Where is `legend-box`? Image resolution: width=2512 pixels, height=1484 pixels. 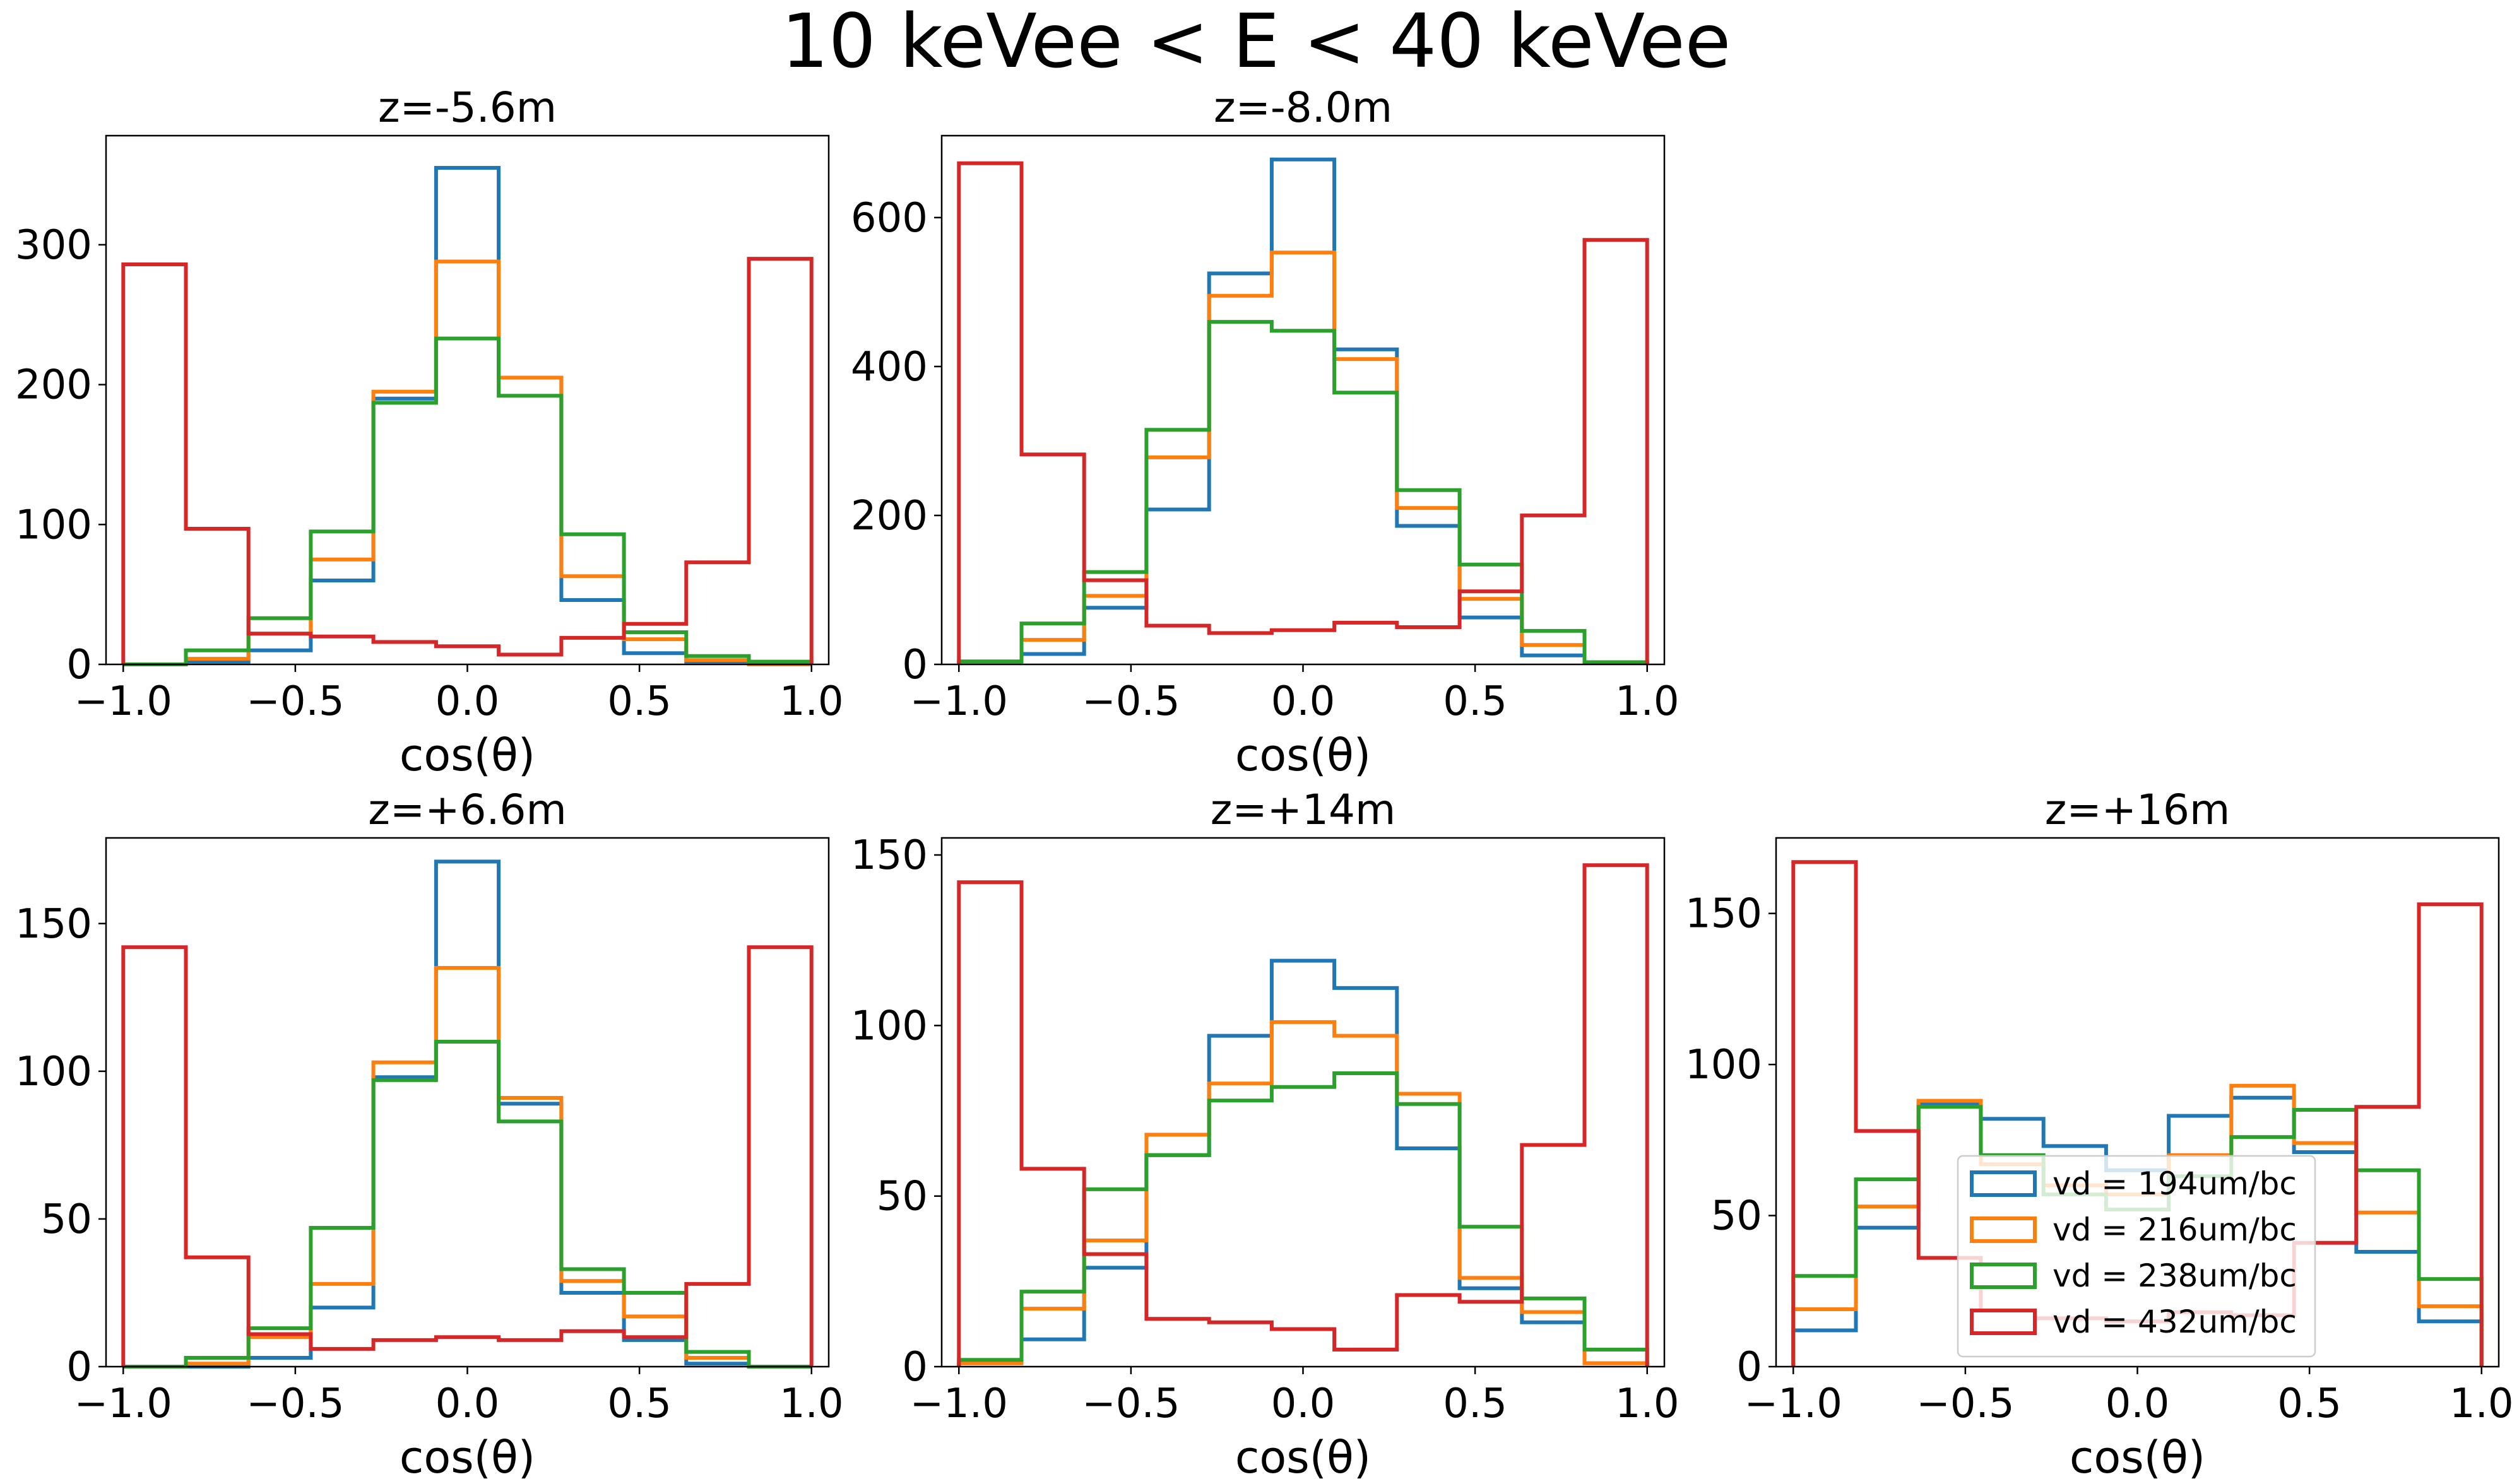 legend-box is located at coordinates (2136, 1256).